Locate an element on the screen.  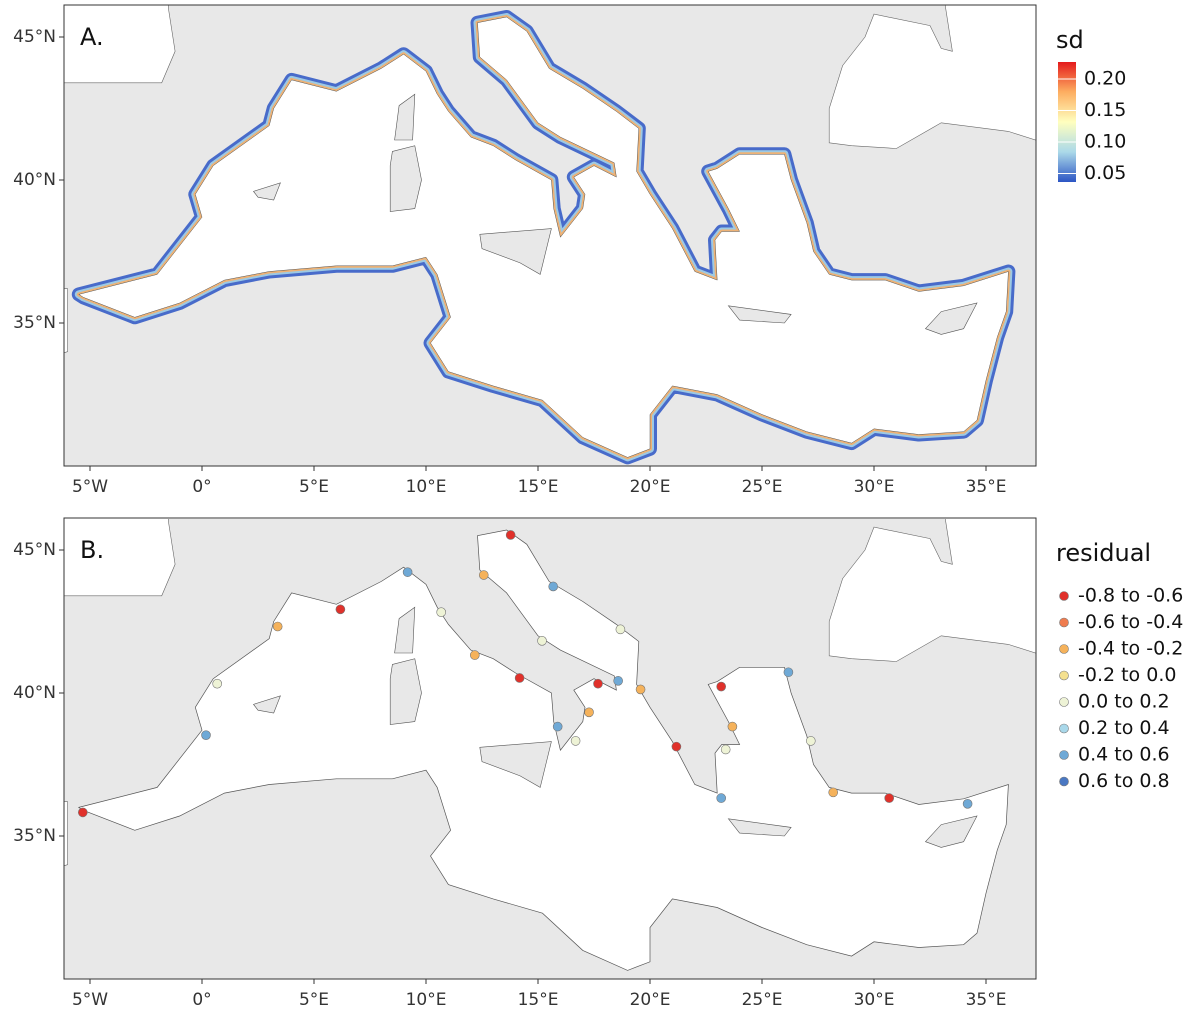
legend-label: 0.6 to 0.8 is located at coordinates (1124, 781).